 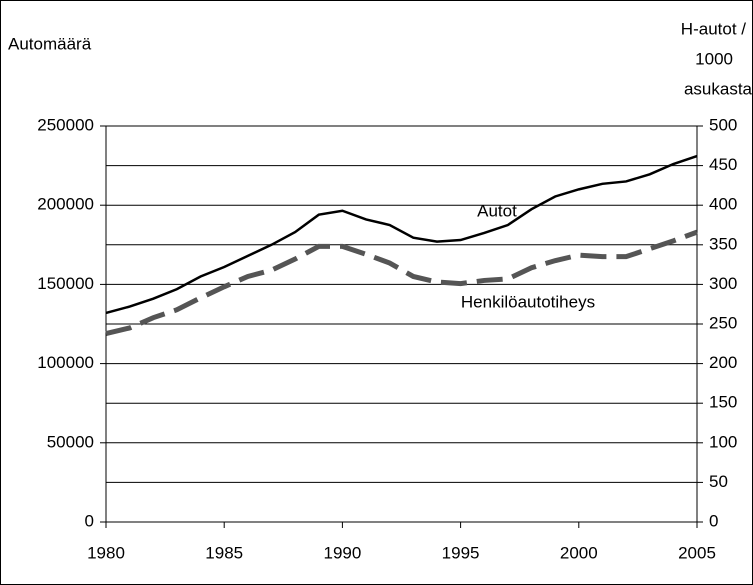 What do you see at coordinates (342, 552) in the screenshot?
I see `x-tick-label: 1990` at bounding box center [342, 552].